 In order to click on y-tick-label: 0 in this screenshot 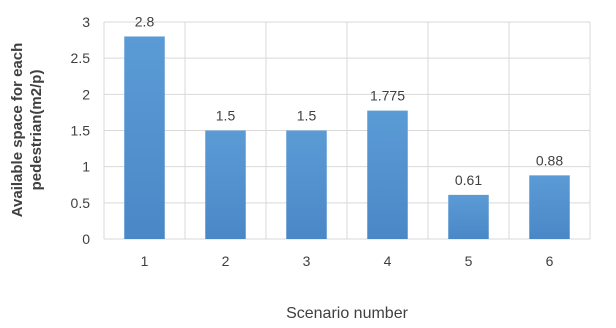, I will do `click(86, 239)`.